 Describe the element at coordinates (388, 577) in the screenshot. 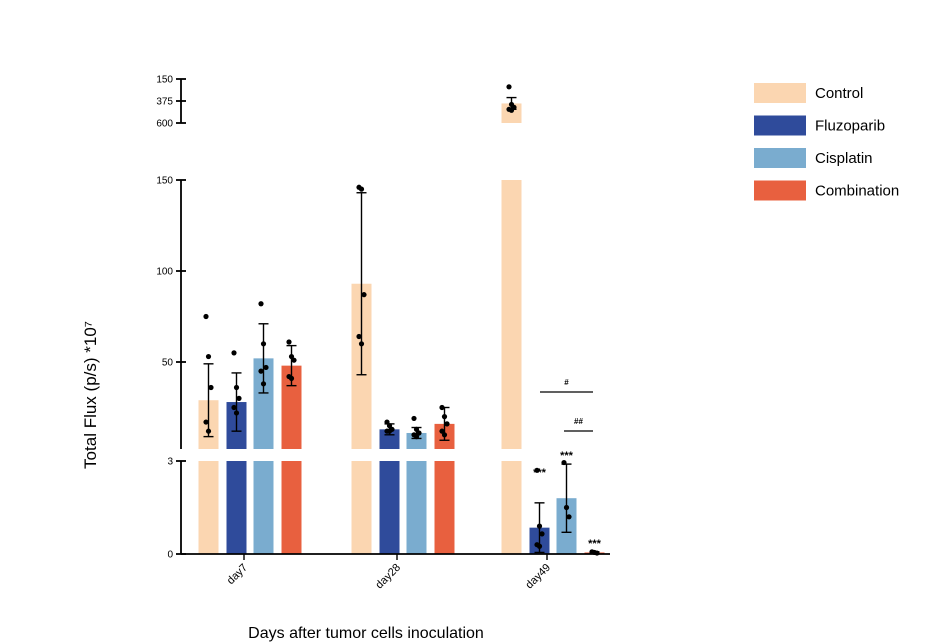

I see `x-tick-label: day28` at that location.